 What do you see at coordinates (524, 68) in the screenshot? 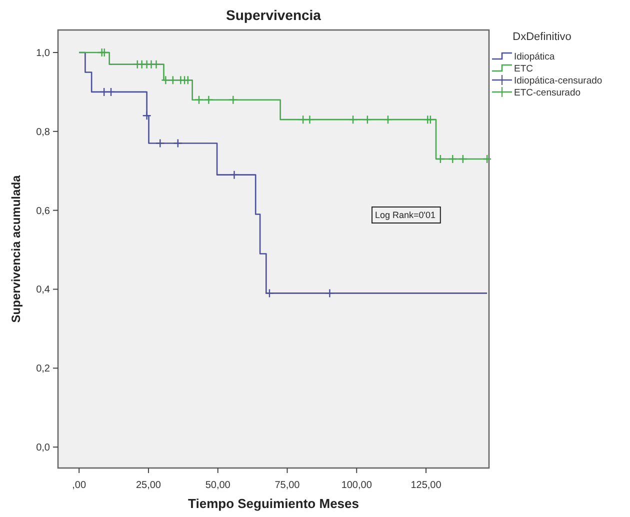
I see `legend-label: ETC` at bounding box center [524, 68].